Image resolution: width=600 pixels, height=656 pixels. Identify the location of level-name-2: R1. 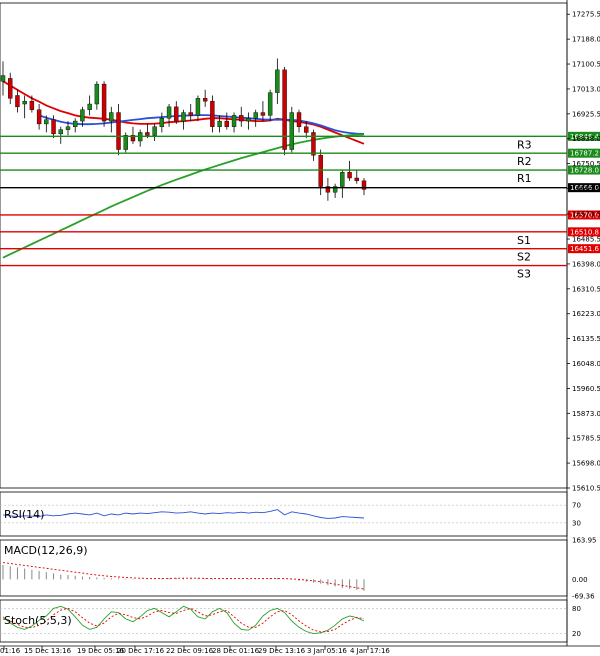
(524, 178).